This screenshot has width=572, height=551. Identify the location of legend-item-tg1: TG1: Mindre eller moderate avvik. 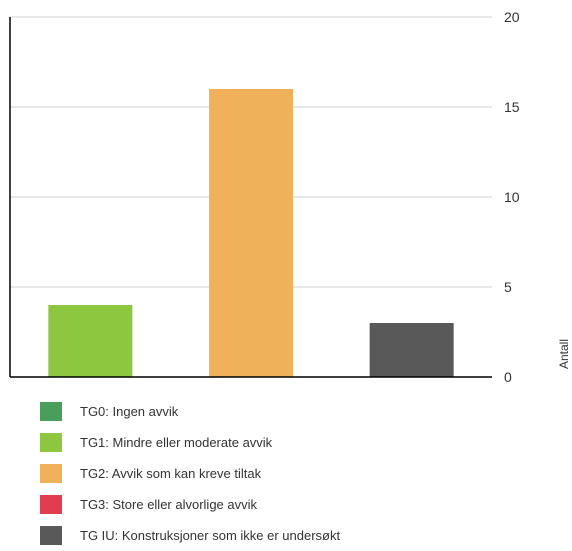
(190, 442).